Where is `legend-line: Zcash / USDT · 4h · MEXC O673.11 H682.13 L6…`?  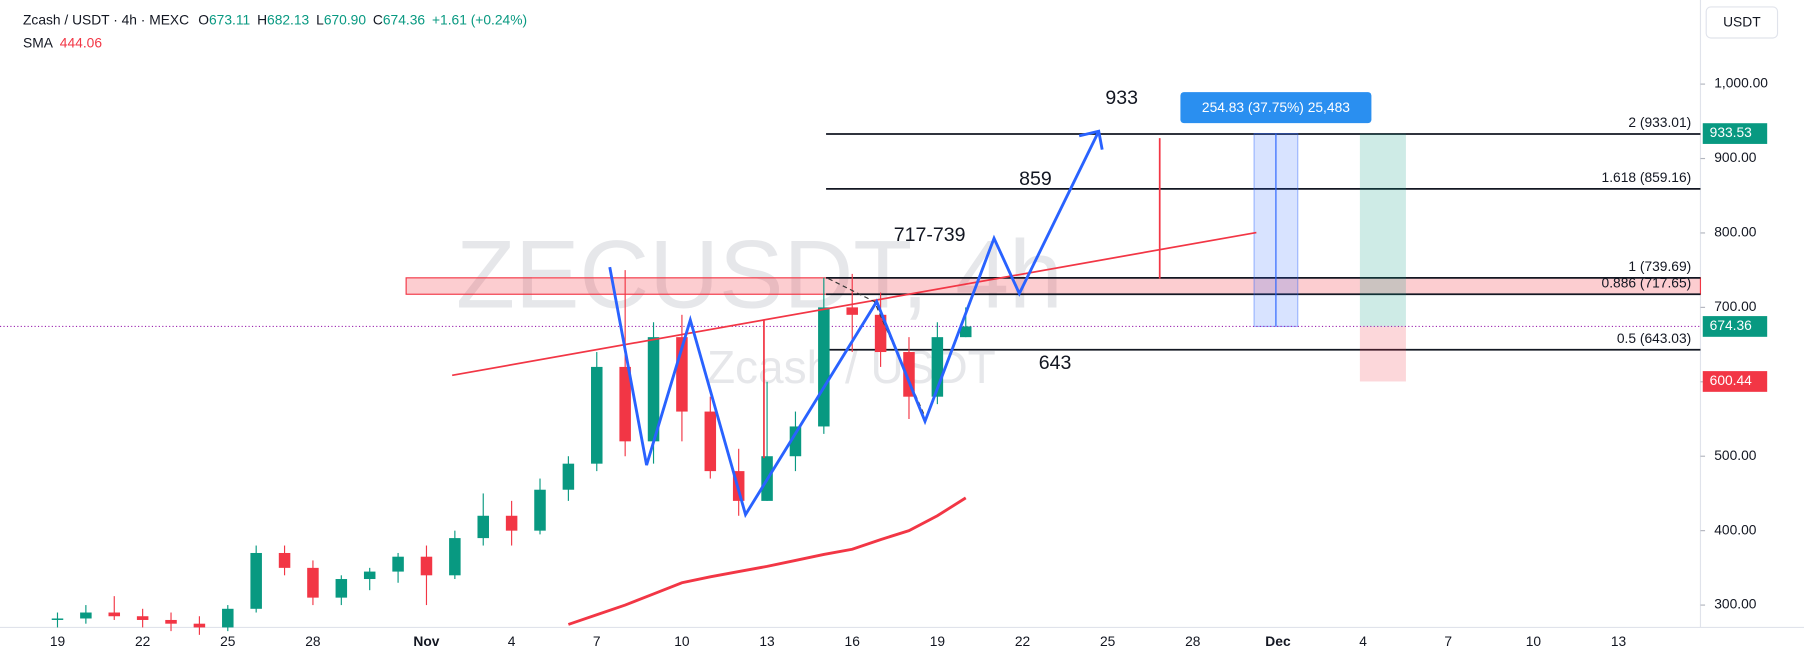 legend-line: Zcash / USDT · 4h · MEXC O673.11 H682.13 L6… is located at coordinates (275, 19).